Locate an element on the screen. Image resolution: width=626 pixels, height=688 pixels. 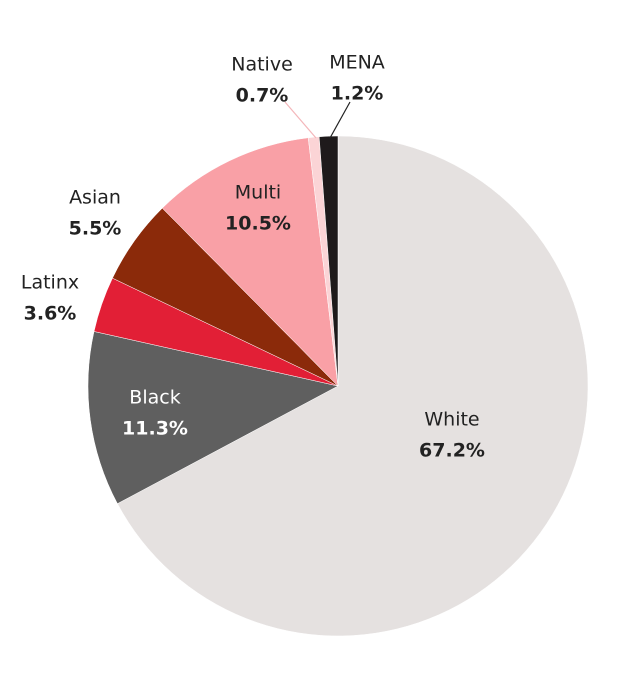
slice-value: 5.5% is located at coordinates (95, 229).